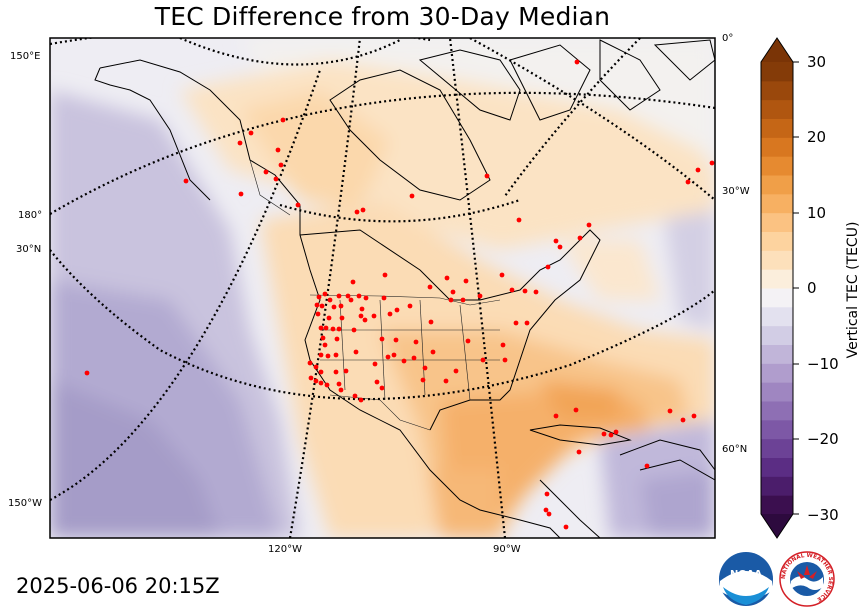 The image size is (867, 616). Describe the element at coordinates (382, 16) in the screenshot. I see `chart-title: TEC Difference from 30-Day Median` at that location.